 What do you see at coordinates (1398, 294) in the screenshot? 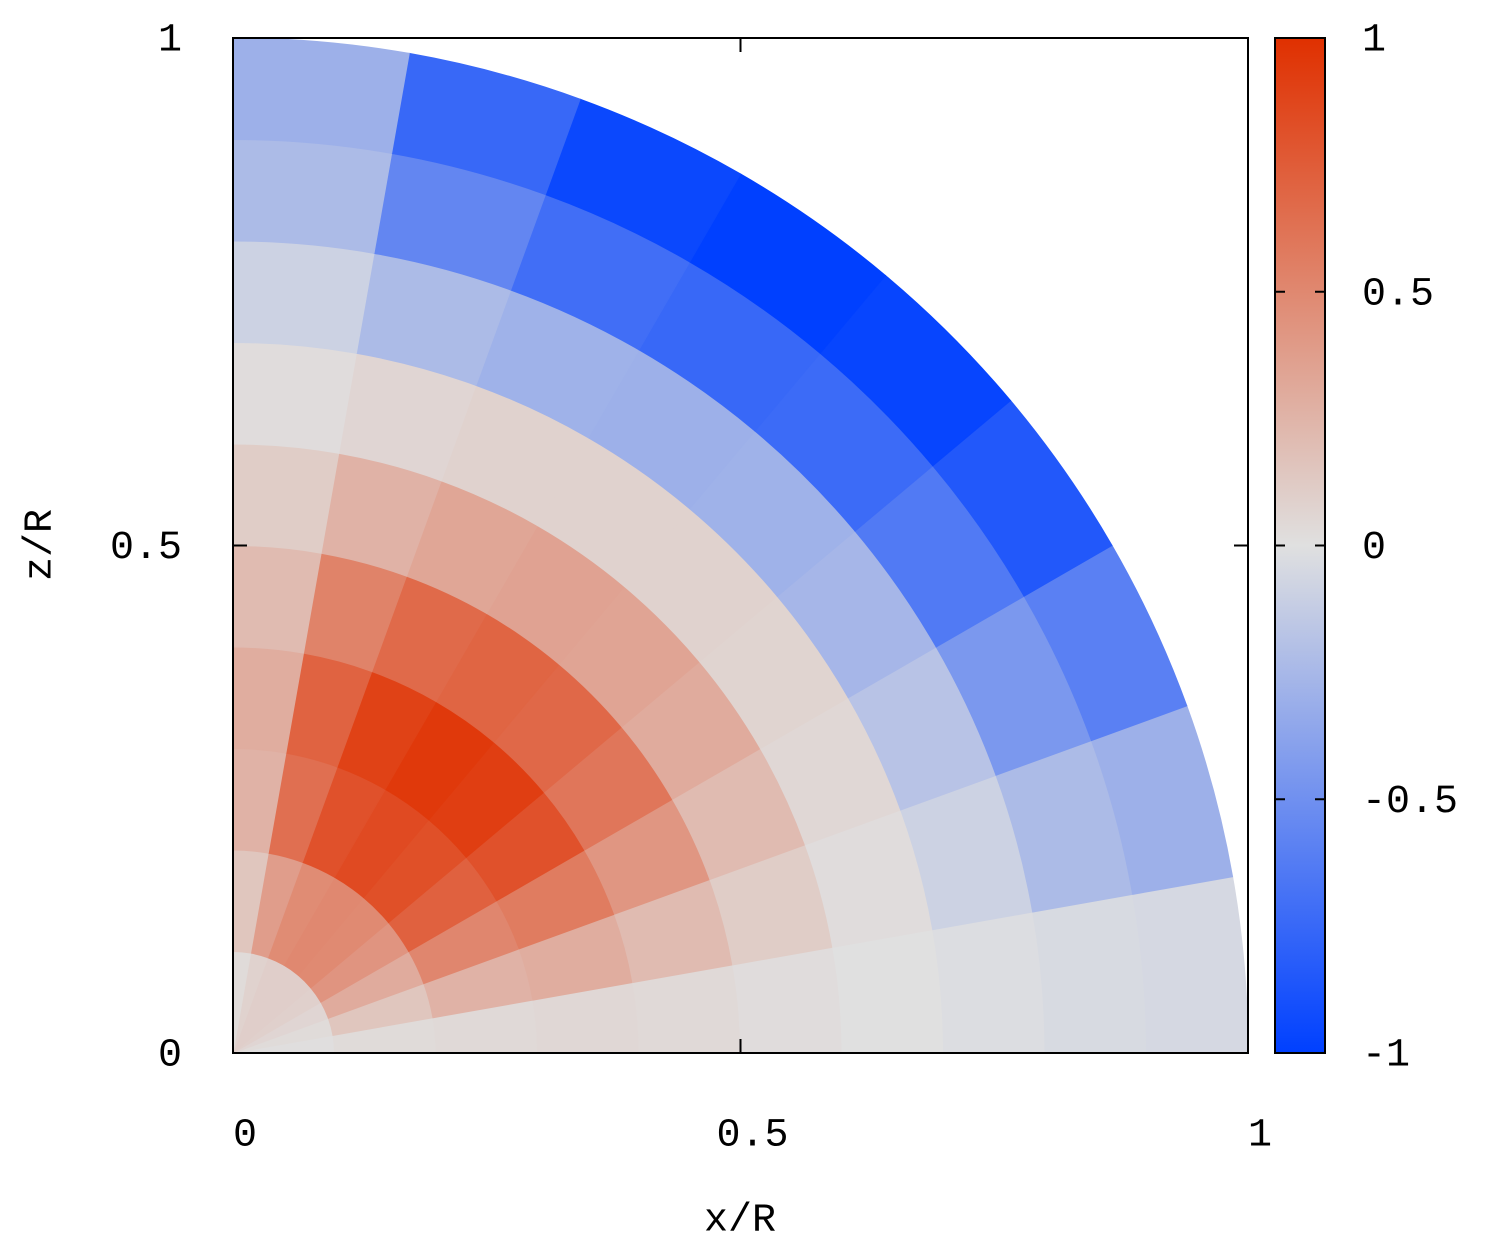
I see `colorbar-tick-label: 0.5` at bounding box center [1398, 294].